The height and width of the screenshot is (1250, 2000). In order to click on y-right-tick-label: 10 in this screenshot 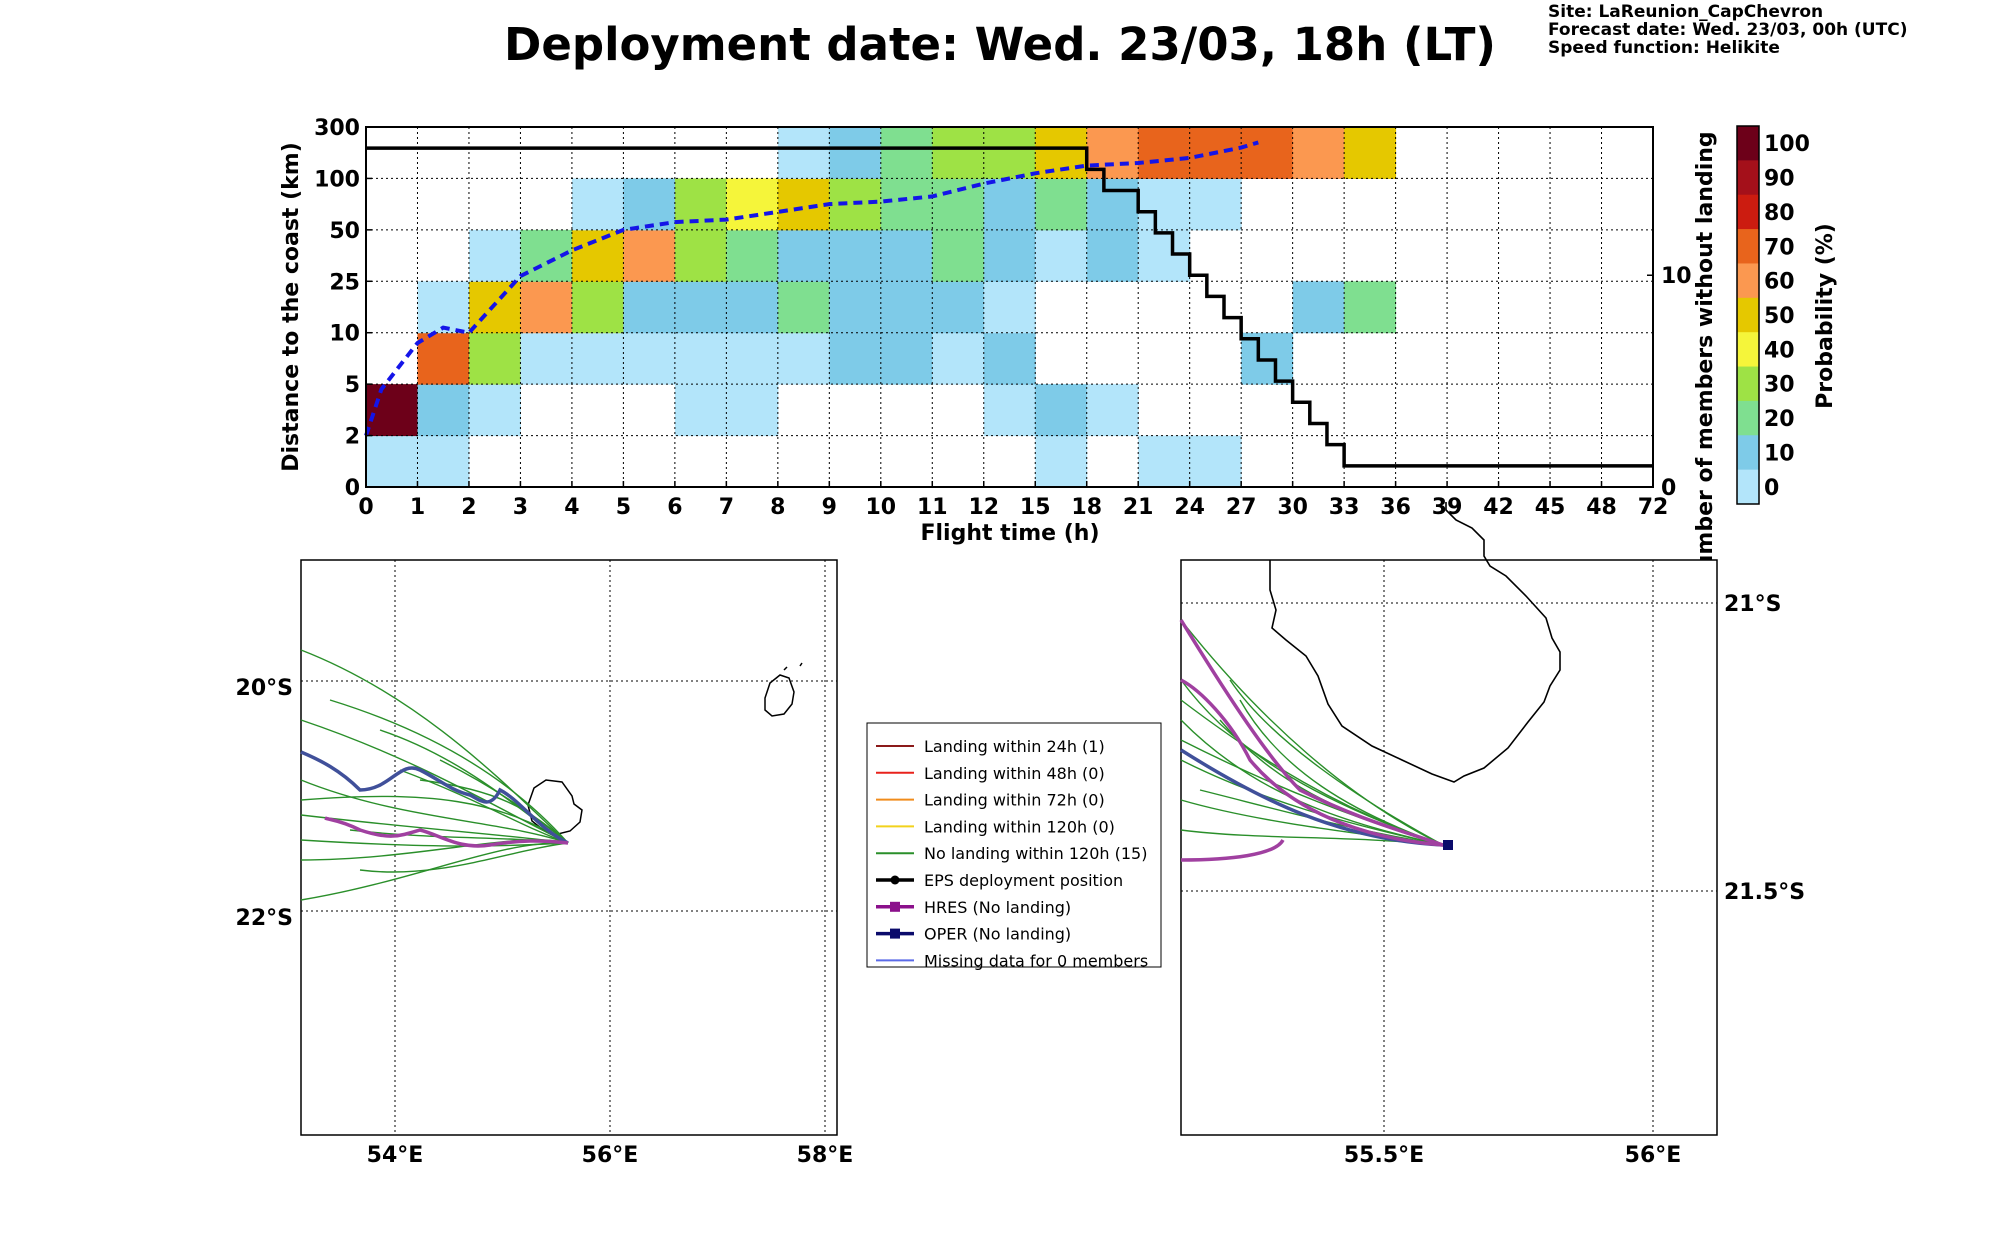, I will do `click(1676, 276)`.